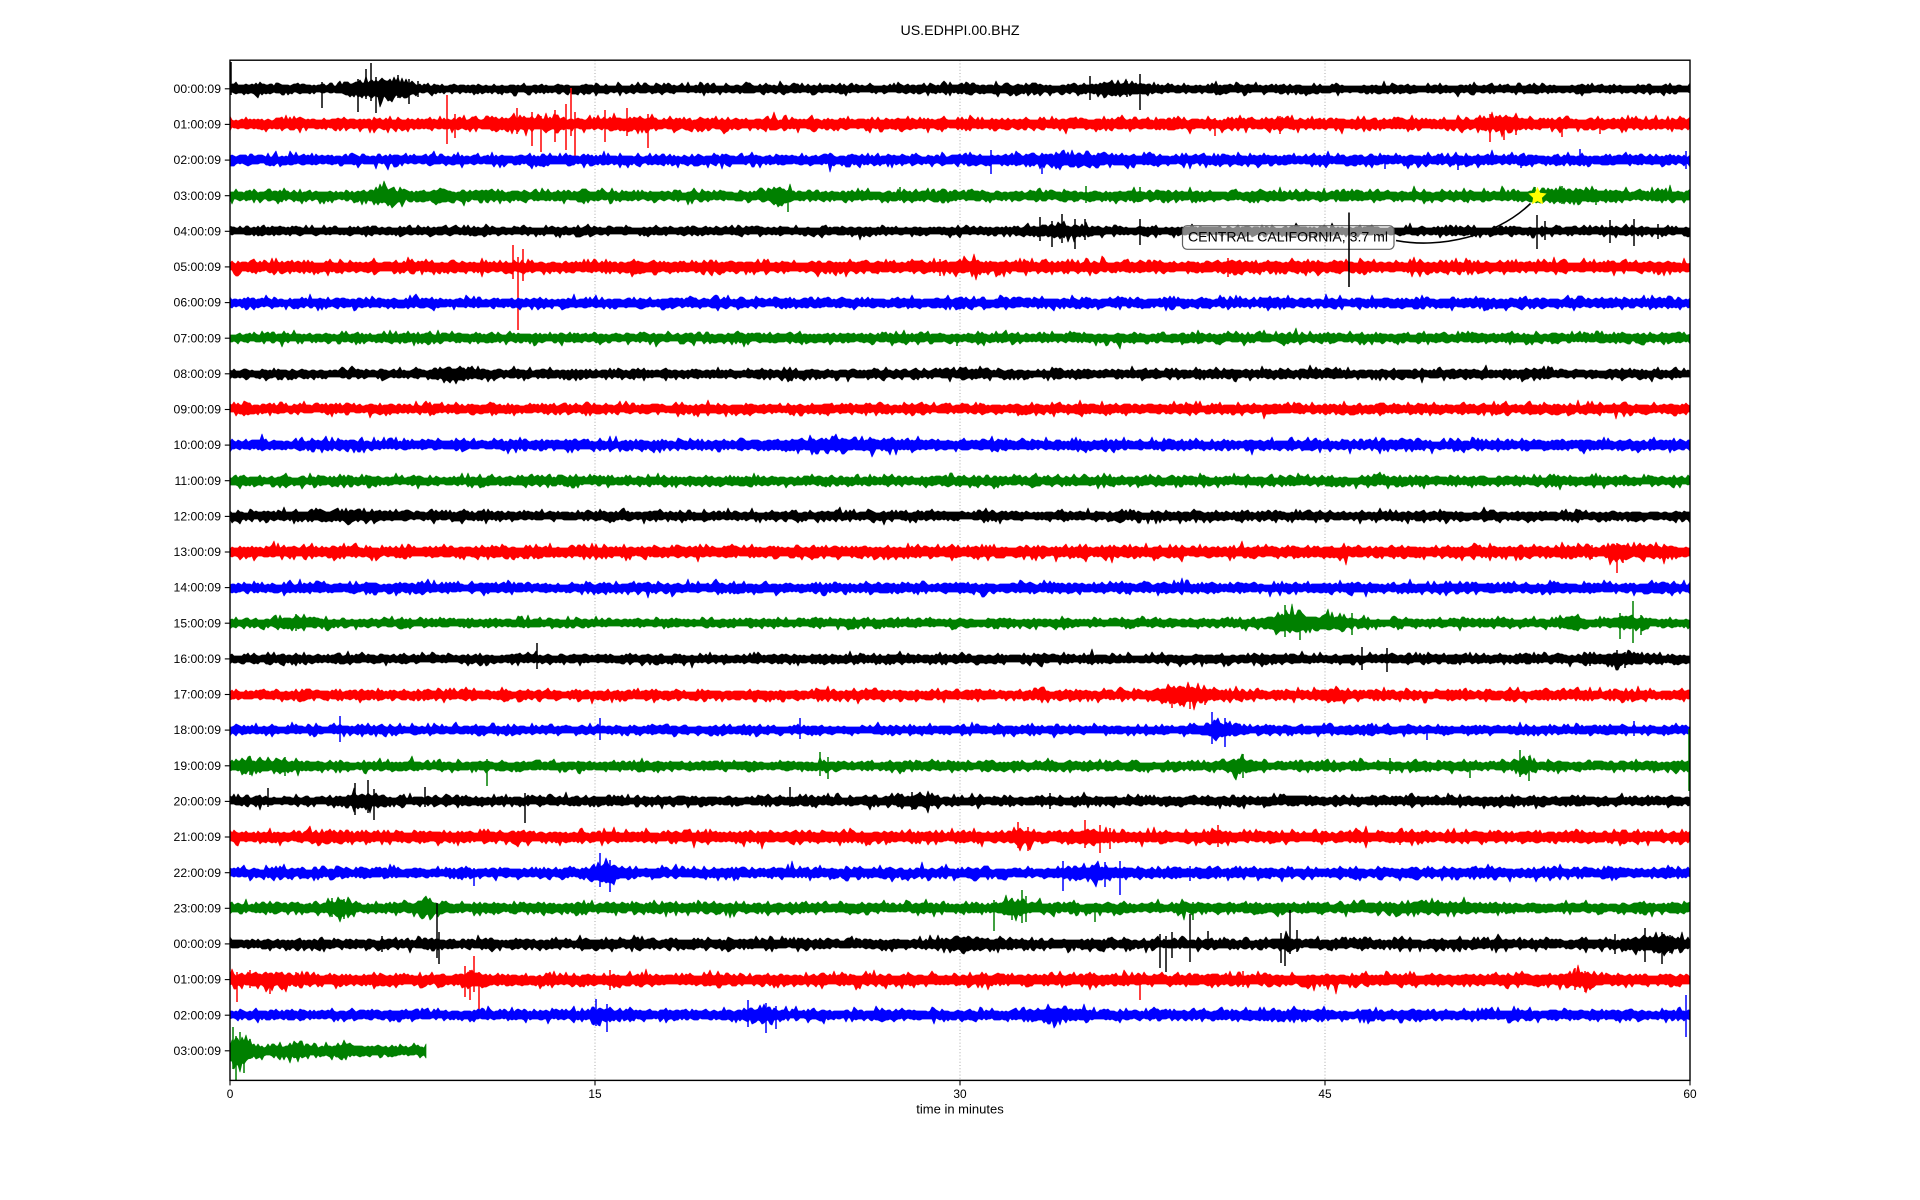 This screenshot has height=1200, width=1920. I want to click on svg-text: 04:00:09, so click(198, 231).